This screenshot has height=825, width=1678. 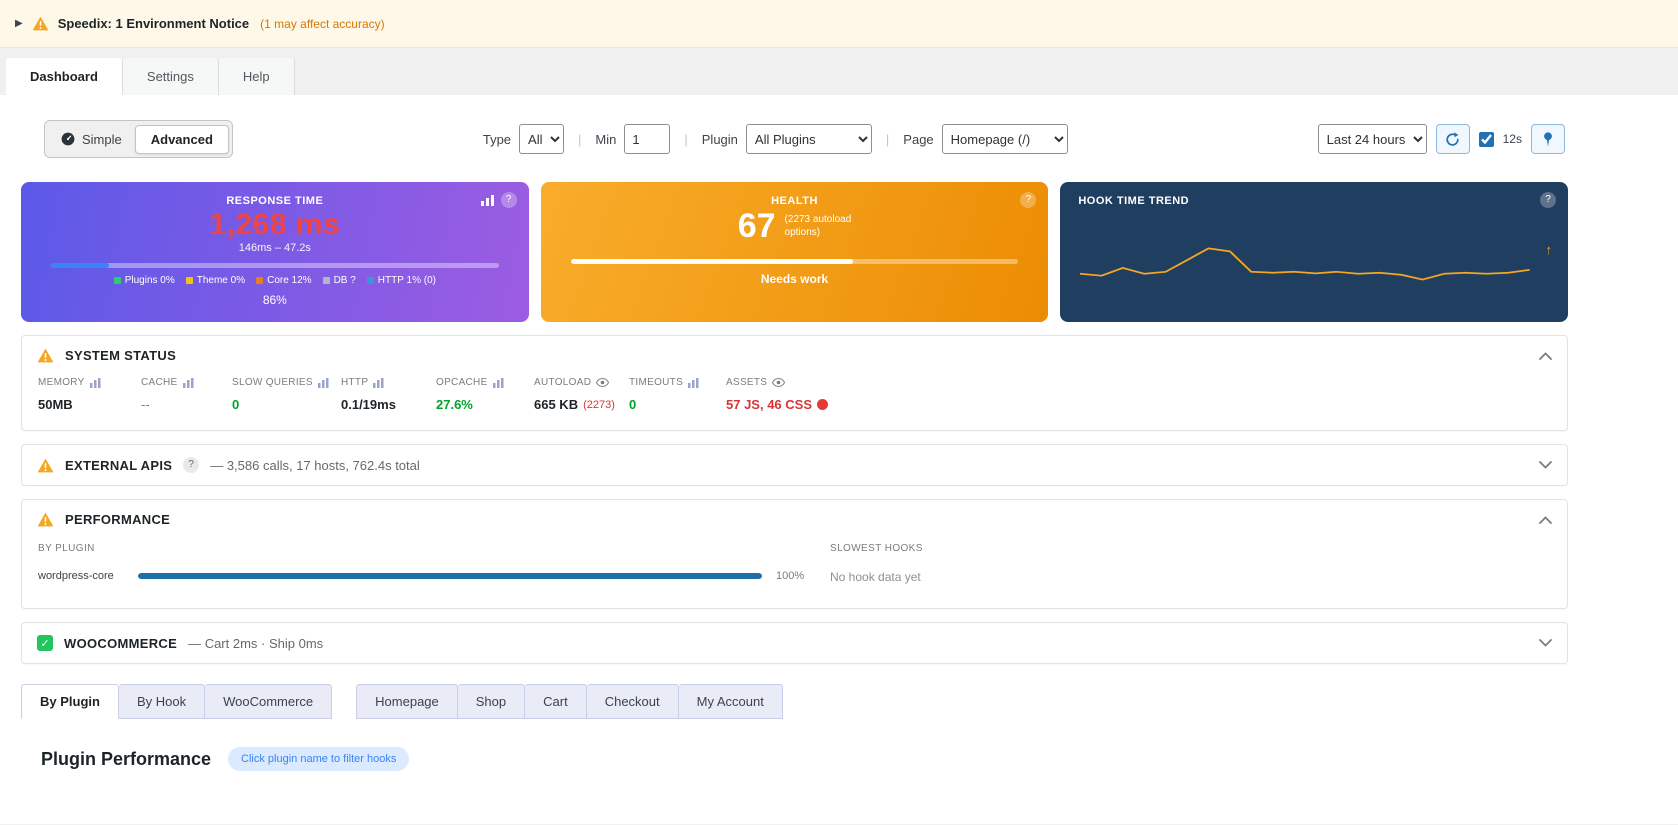 What do you see at coordinates (319, 759) in the screenshot?
I see `filter-hint-pill: Click plugin name to filter hooks` at bounding box center [319, 759].